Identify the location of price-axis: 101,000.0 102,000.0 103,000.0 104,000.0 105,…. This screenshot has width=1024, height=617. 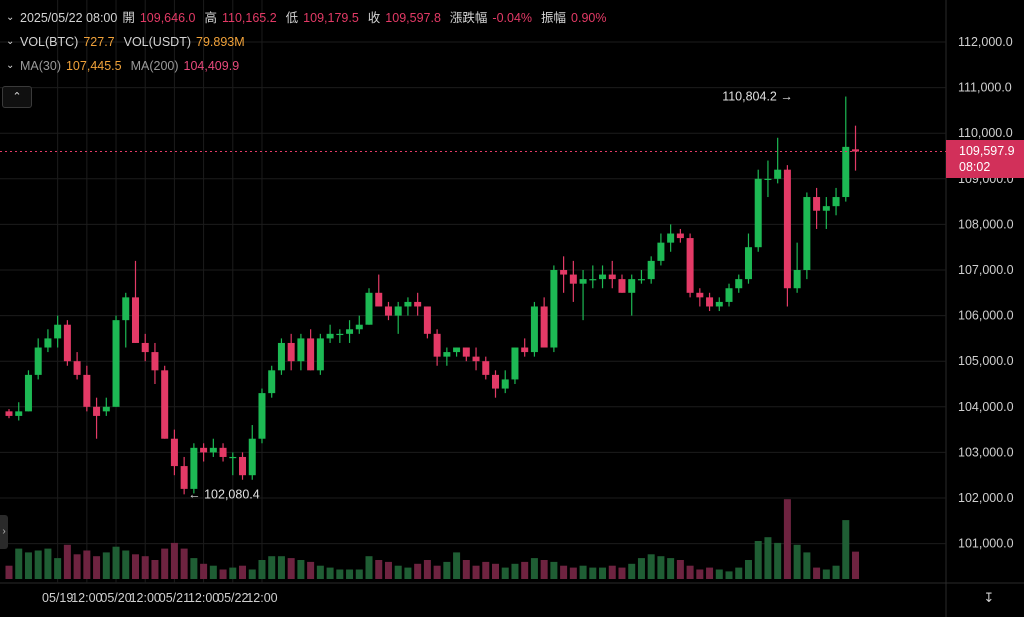
(986, 293).